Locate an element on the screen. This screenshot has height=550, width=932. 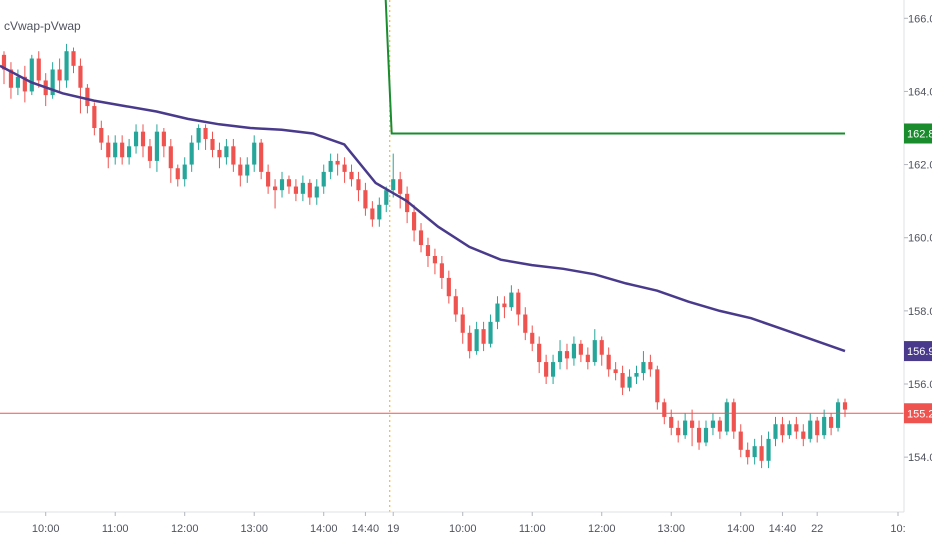
x-tick-label: 10: is located at coordinates (897, 529).